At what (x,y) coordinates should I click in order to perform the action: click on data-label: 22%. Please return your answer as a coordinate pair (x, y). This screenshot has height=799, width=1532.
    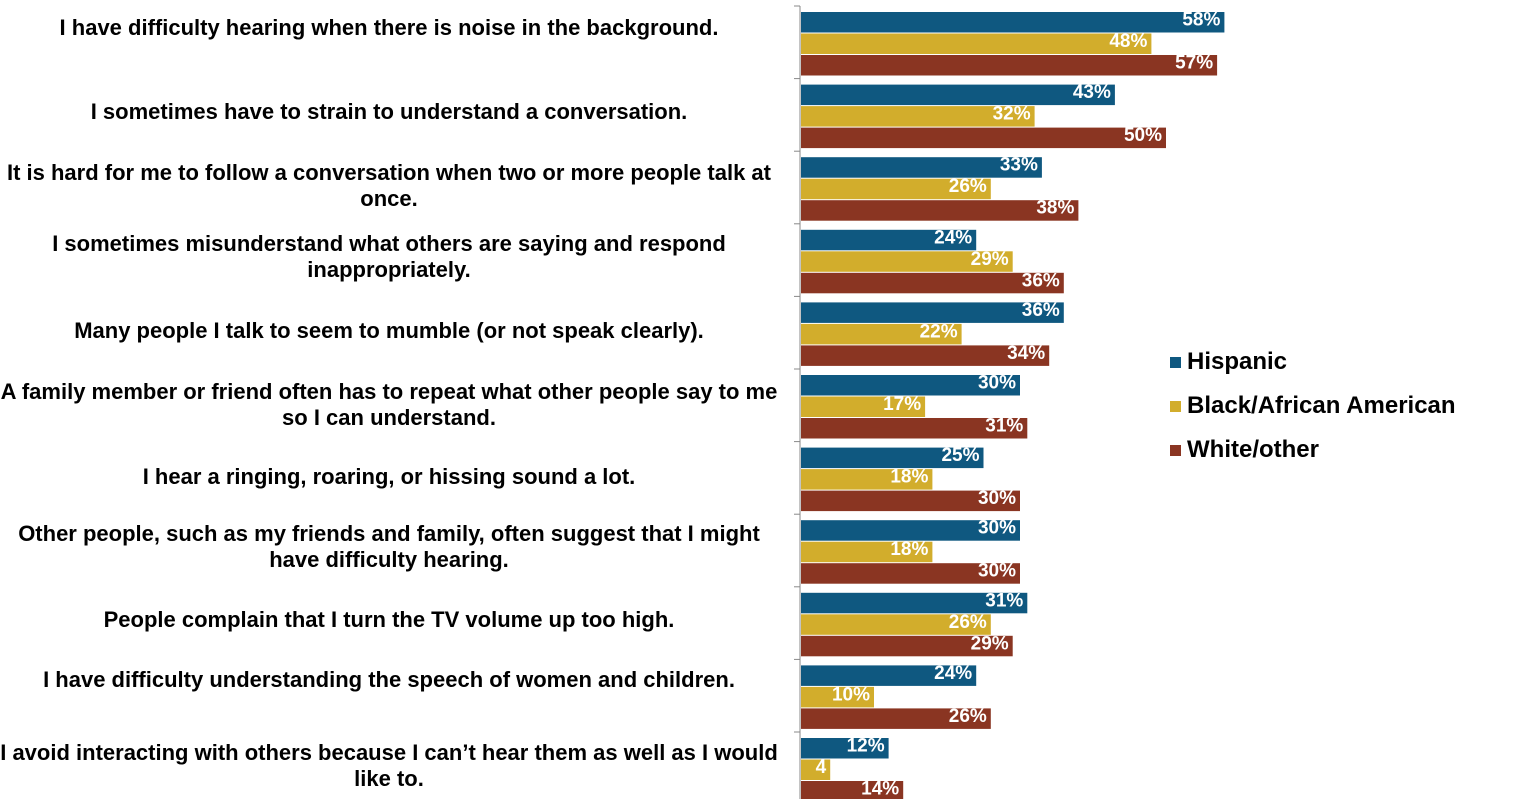
    Looking at the image, I should click on (939, 331).